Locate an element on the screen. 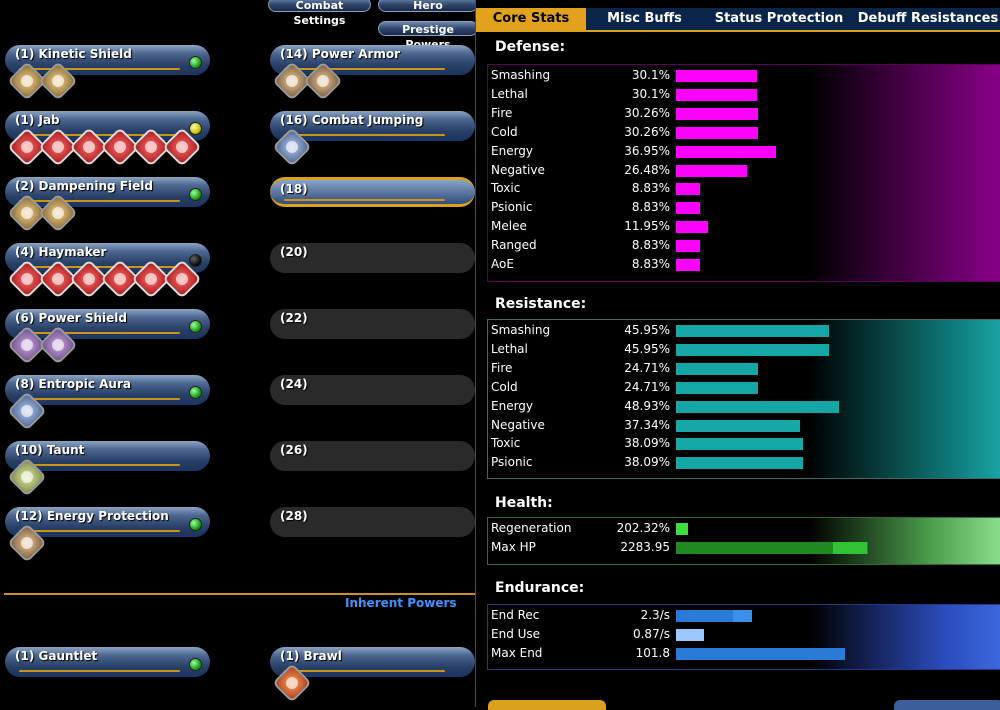  power-slot-bar: (28) is located at coordinates (372, 522).